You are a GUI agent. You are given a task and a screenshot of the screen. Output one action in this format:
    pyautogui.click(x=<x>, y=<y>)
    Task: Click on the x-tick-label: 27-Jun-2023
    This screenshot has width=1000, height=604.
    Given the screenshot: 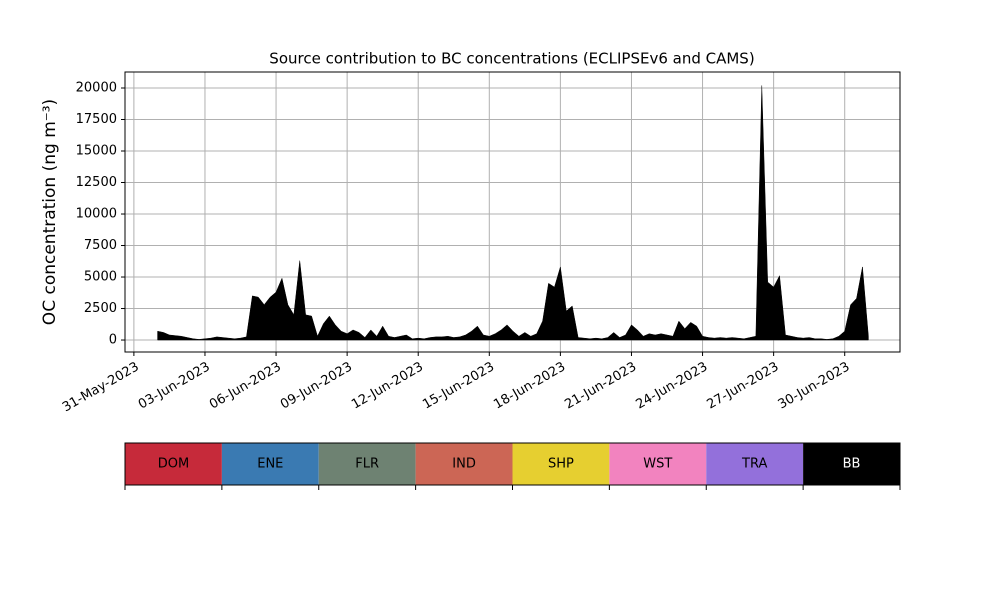 What is the action you would take?
    pyautogui.click(x=743, y=386)
    